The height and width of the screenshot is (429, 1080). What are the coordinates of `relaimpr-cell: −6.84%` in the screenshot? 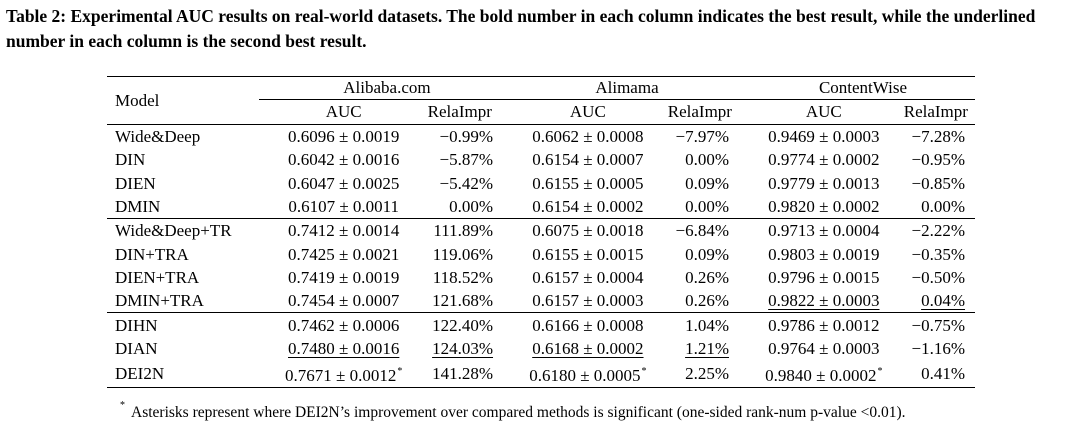 It's located at (699, 230).